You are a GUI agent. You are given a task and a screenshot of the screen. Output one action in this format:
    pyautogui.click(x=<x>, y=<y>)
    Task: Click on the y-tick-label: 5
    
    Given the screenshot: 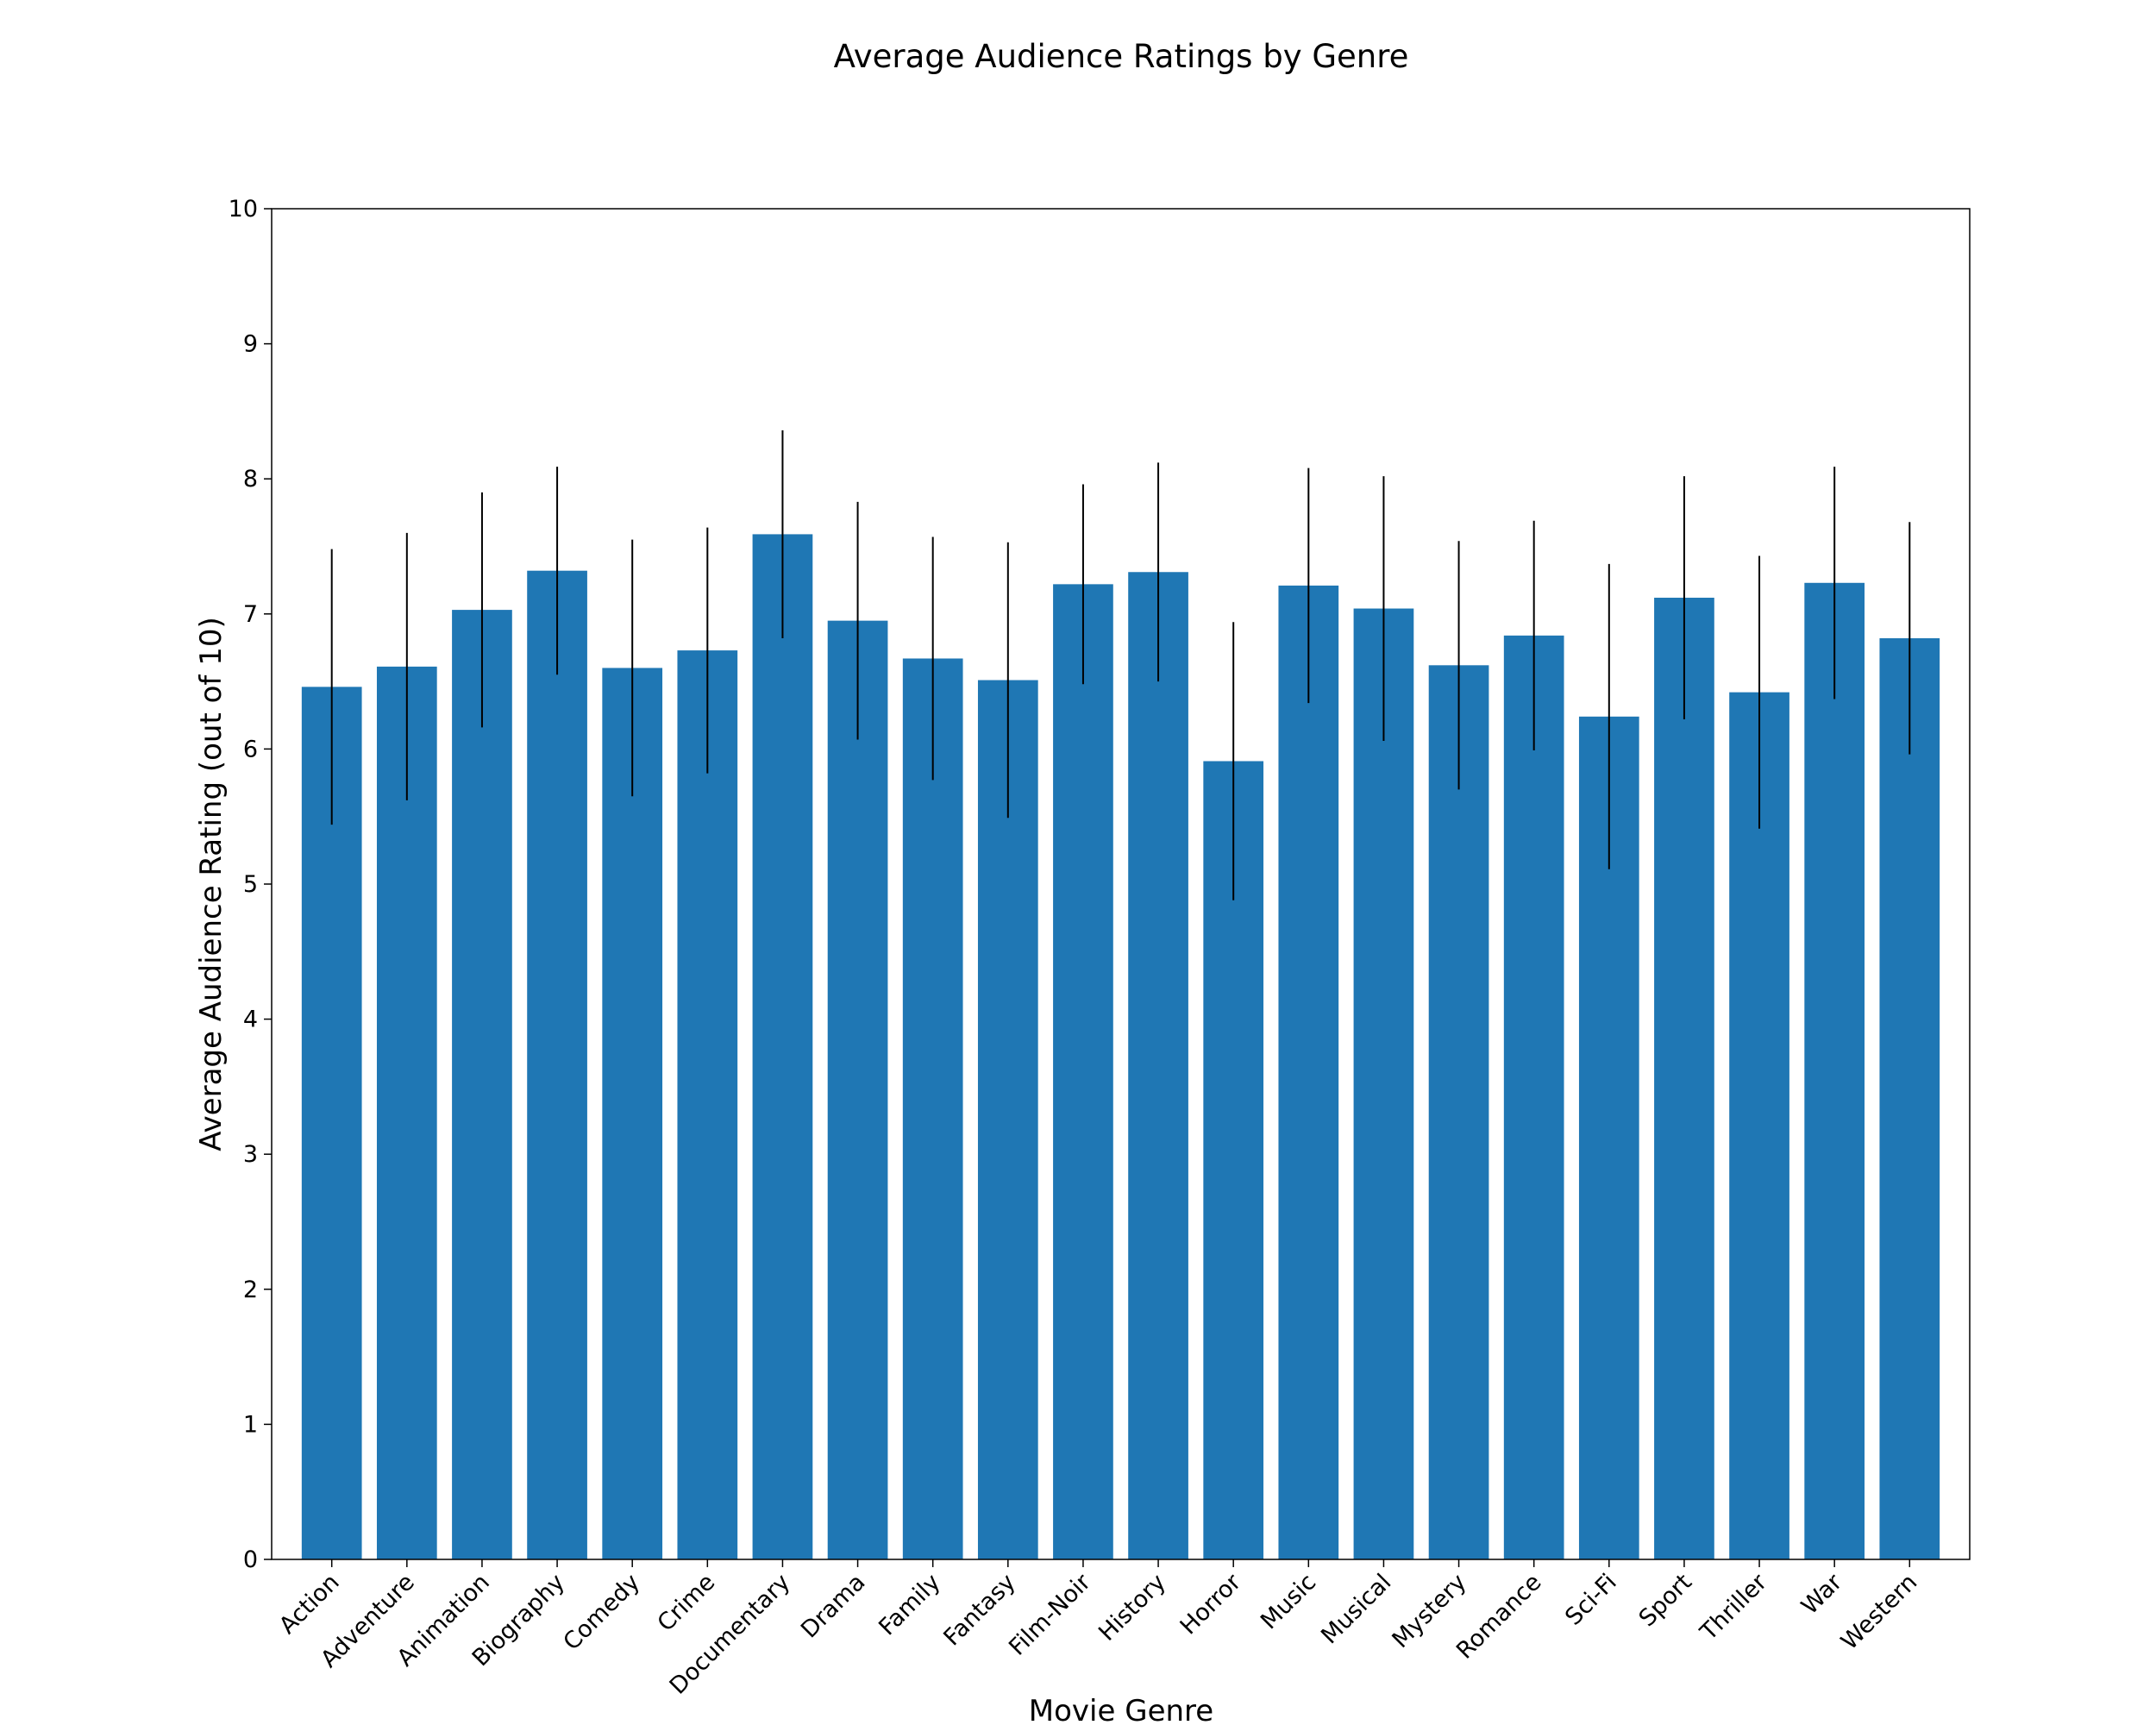 What is the action you would take?
    pyautogui.click(x=250, y=885)
    